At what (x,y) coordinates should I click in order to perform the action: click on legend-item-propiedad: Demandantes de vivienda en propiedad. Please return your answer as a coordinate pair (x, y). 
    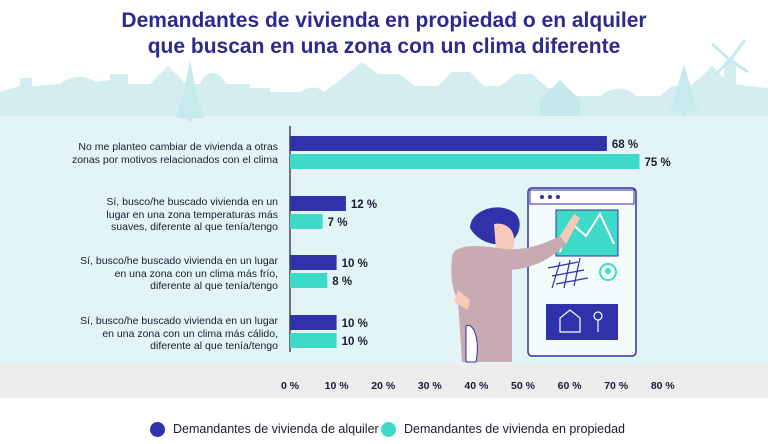
    Looking at the image, I should click on (503, 429).